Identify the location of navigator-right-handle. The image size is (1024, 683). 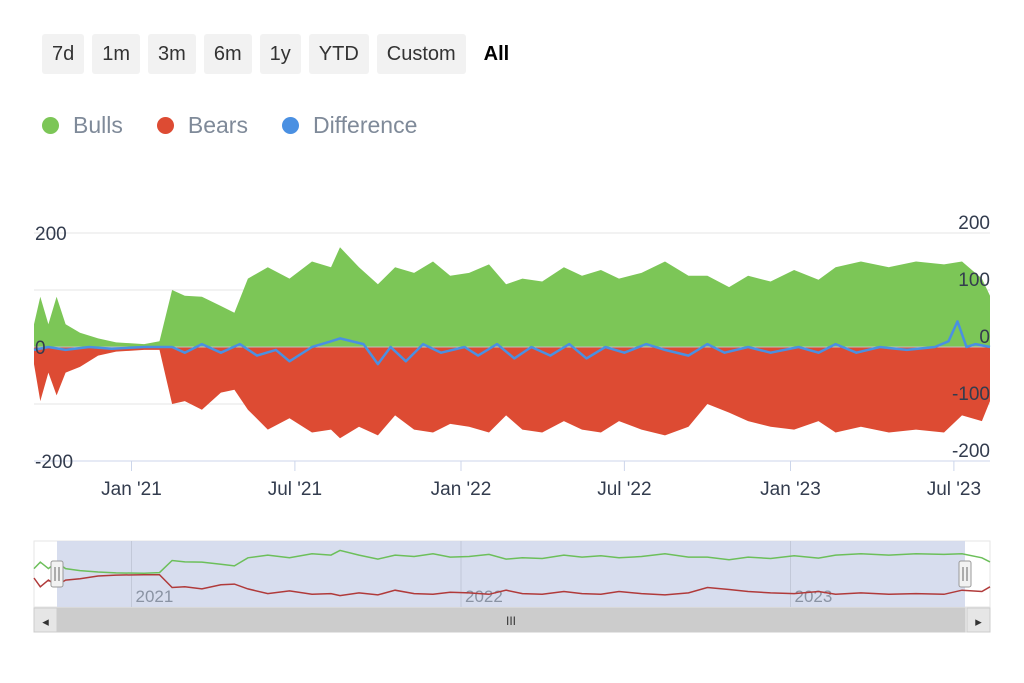
(965, 574).